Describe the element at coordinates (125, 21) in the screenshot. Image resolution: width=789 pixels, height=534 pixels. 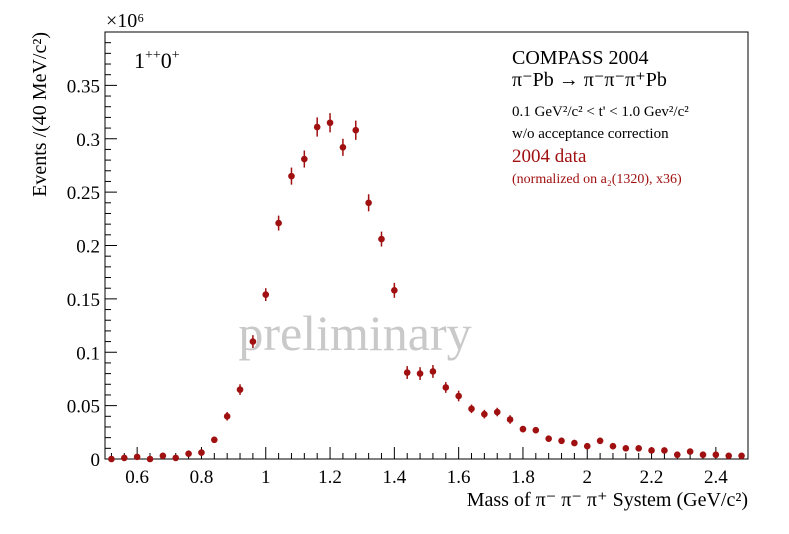
I see `y-multiplier: ×10⁶` at that location.